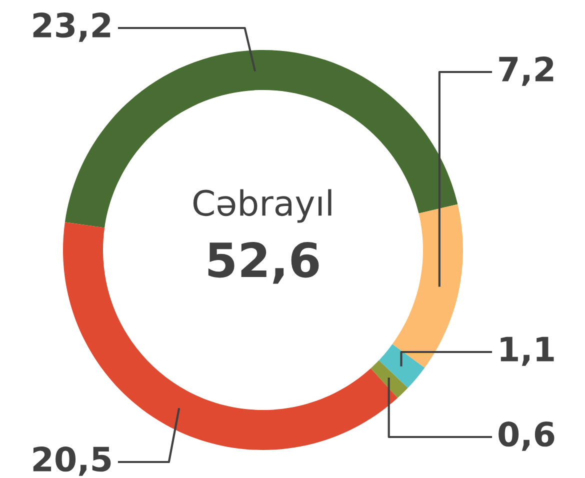 The image size is (585, 478). Describe the element at coordinates (526, 71) in the screenshot. I see `data-label: 7,2` at that location.